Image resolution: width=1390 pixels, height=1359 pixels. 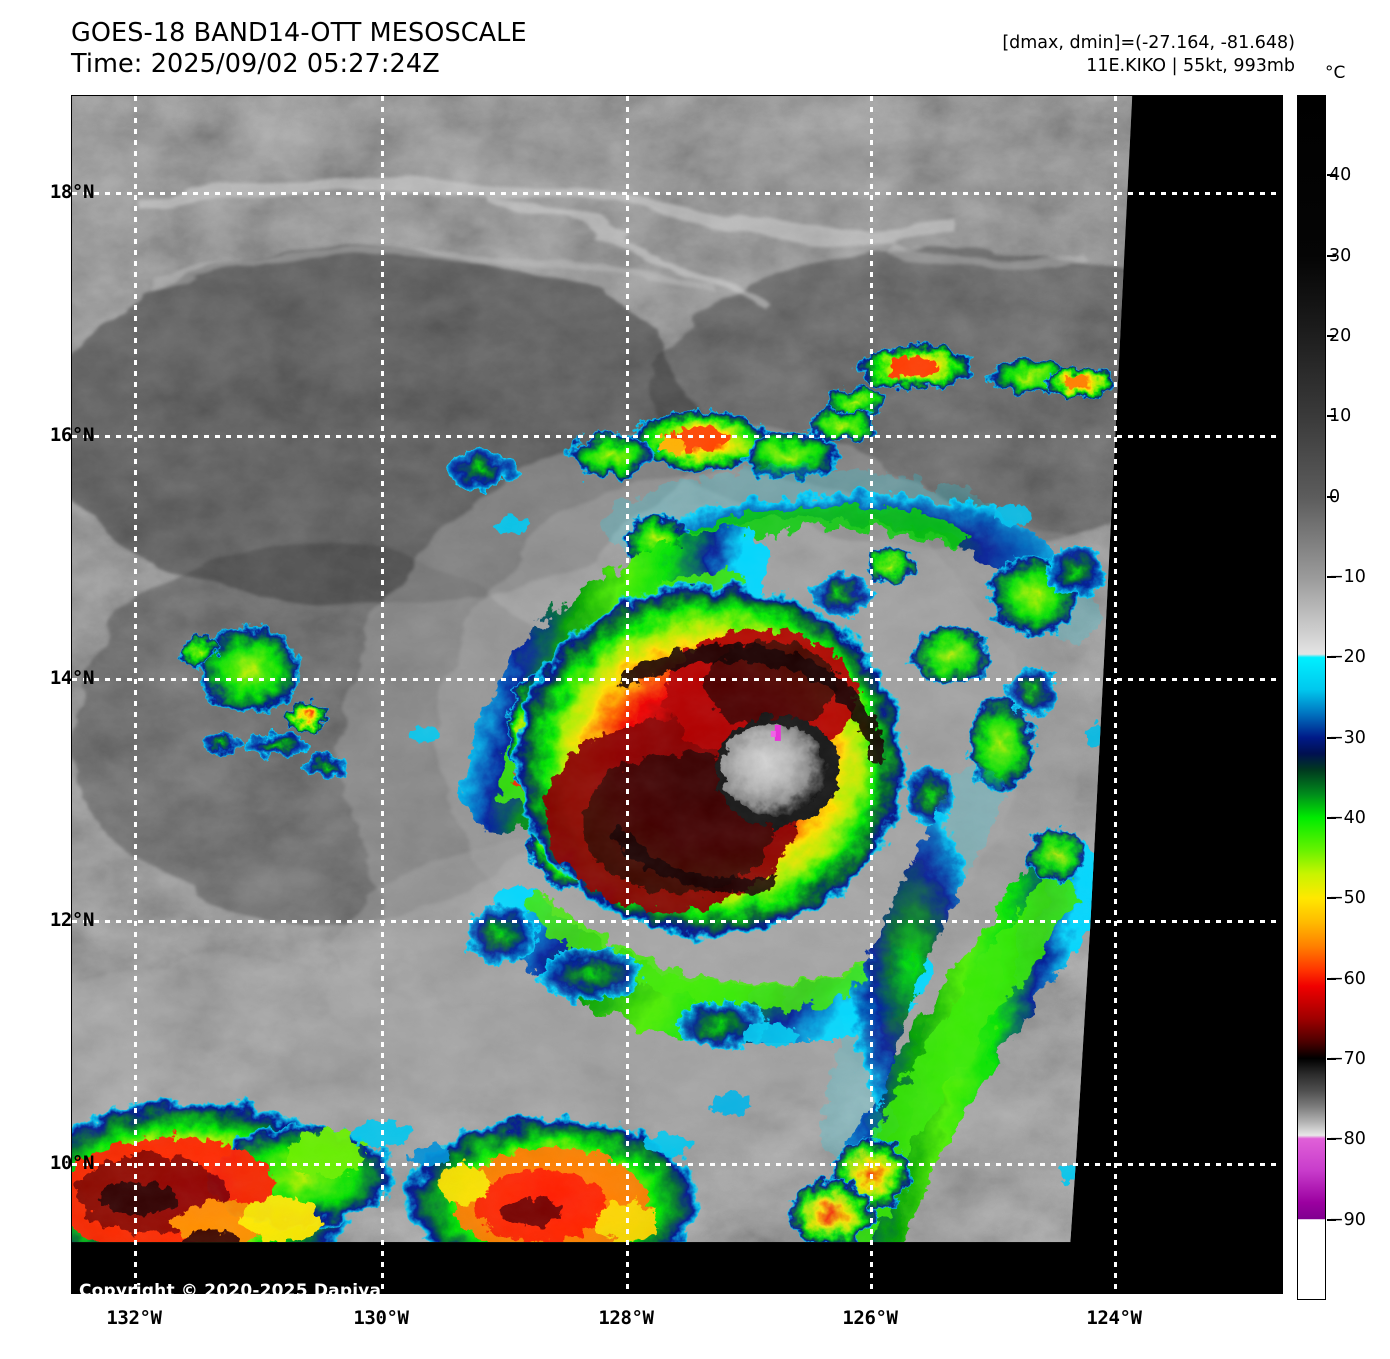 I want to click on colorbar-tick-minus70: −70, so click(x=1347, y=1059).